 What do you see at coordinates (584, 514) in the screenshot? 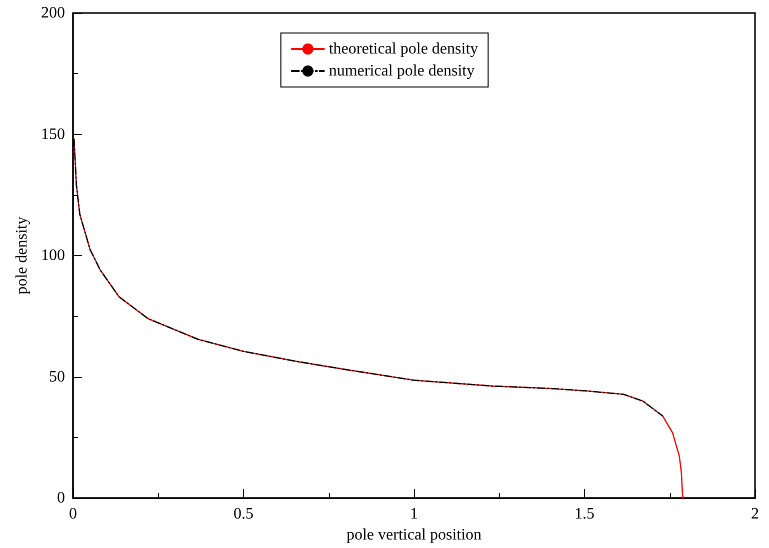
I see `x-tick-label: 1.5` at bounding box center [584, 514].